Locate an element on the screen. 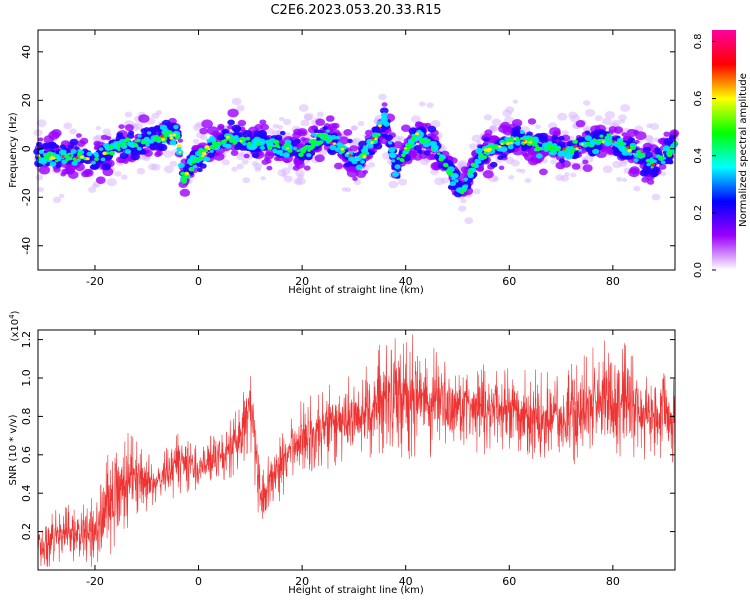 This screenshot has width=750, height=600. colorbar-gradient is located at coordinates (724, 150).